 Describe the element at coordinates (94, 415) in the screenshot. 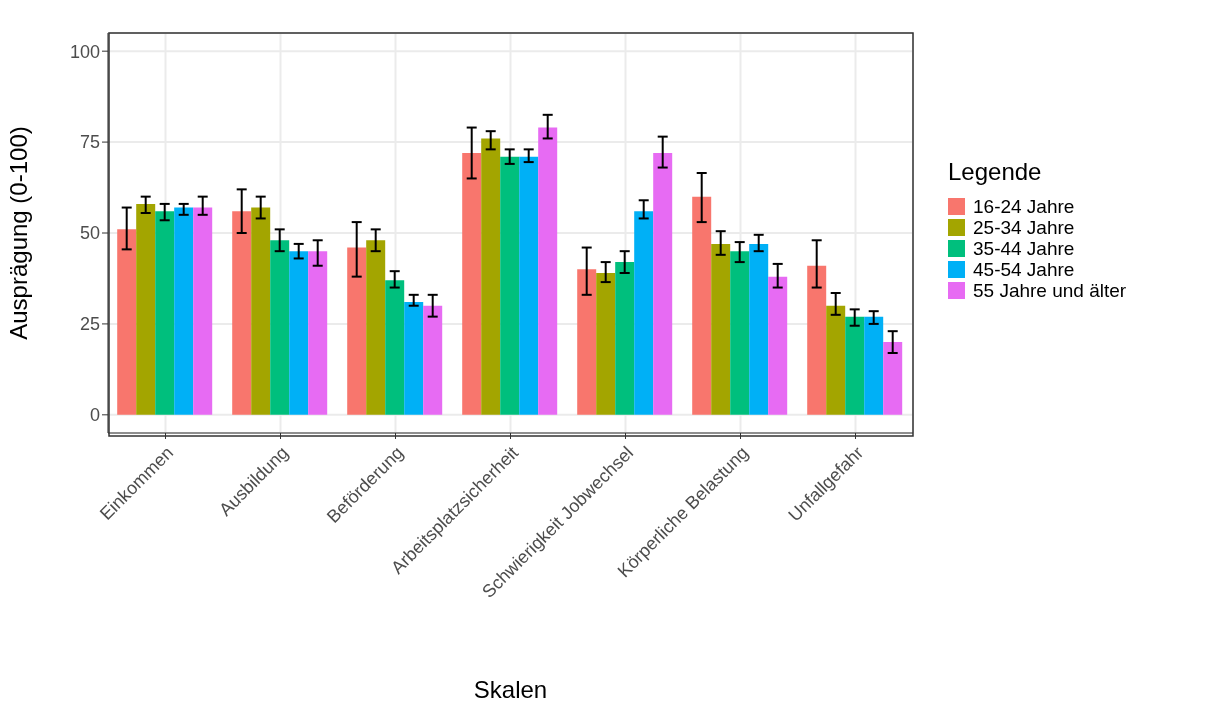

I see `y-tick-label: 0` at that location.